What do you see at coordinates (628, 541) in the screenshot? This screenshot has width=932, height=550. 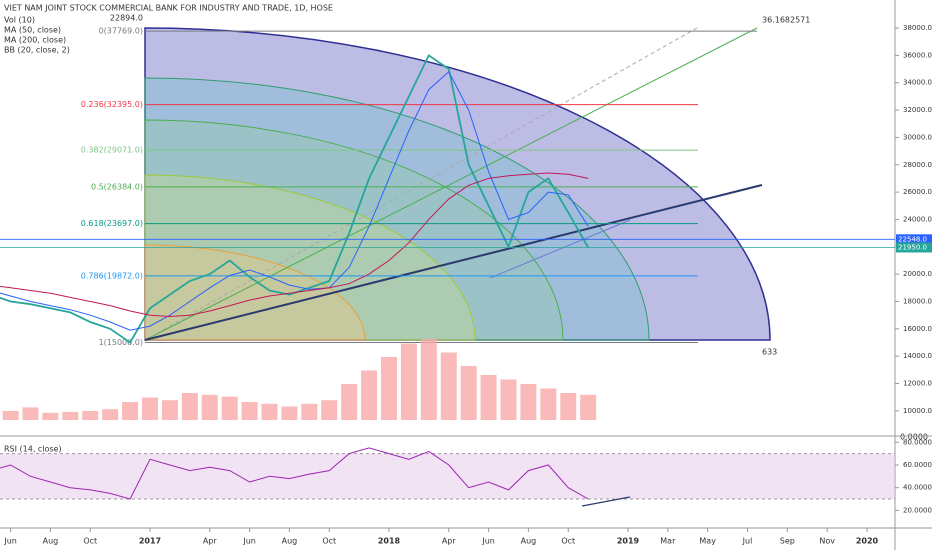 I see `x-tick-label: 2019` at bounding box center [628, 541].